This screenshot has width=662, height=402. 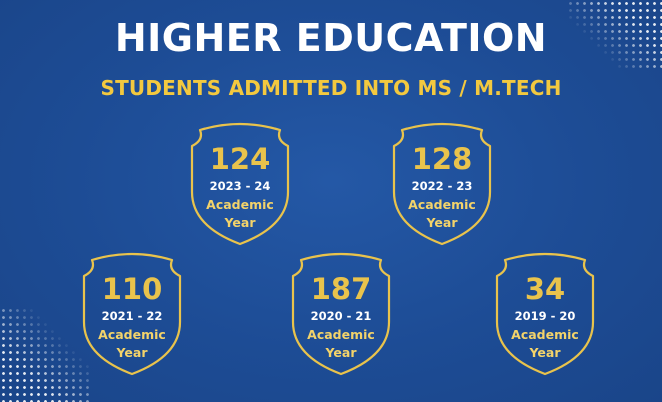 I want to click on page-title: HIGHER EDUCATION, so click(x=331, y=38).